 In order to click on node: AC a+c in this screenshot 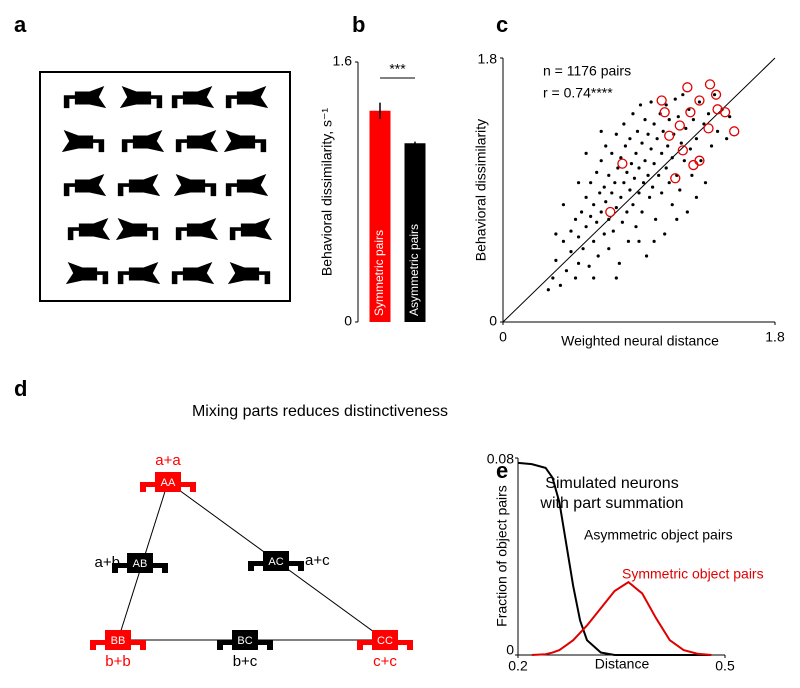, I will do `click(289, 561)`.